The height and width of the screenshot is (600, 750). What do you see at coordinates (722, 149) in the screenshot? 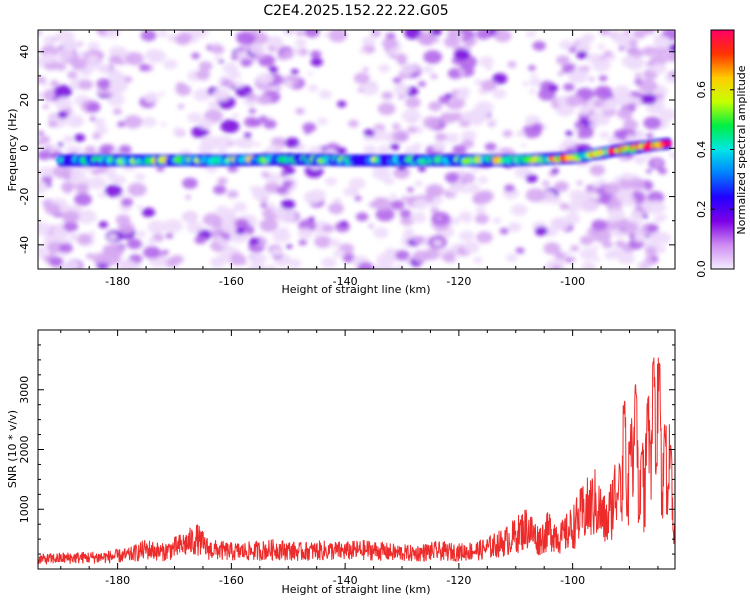
I see `colorbar-gradient` at bounding box center [722, 149].